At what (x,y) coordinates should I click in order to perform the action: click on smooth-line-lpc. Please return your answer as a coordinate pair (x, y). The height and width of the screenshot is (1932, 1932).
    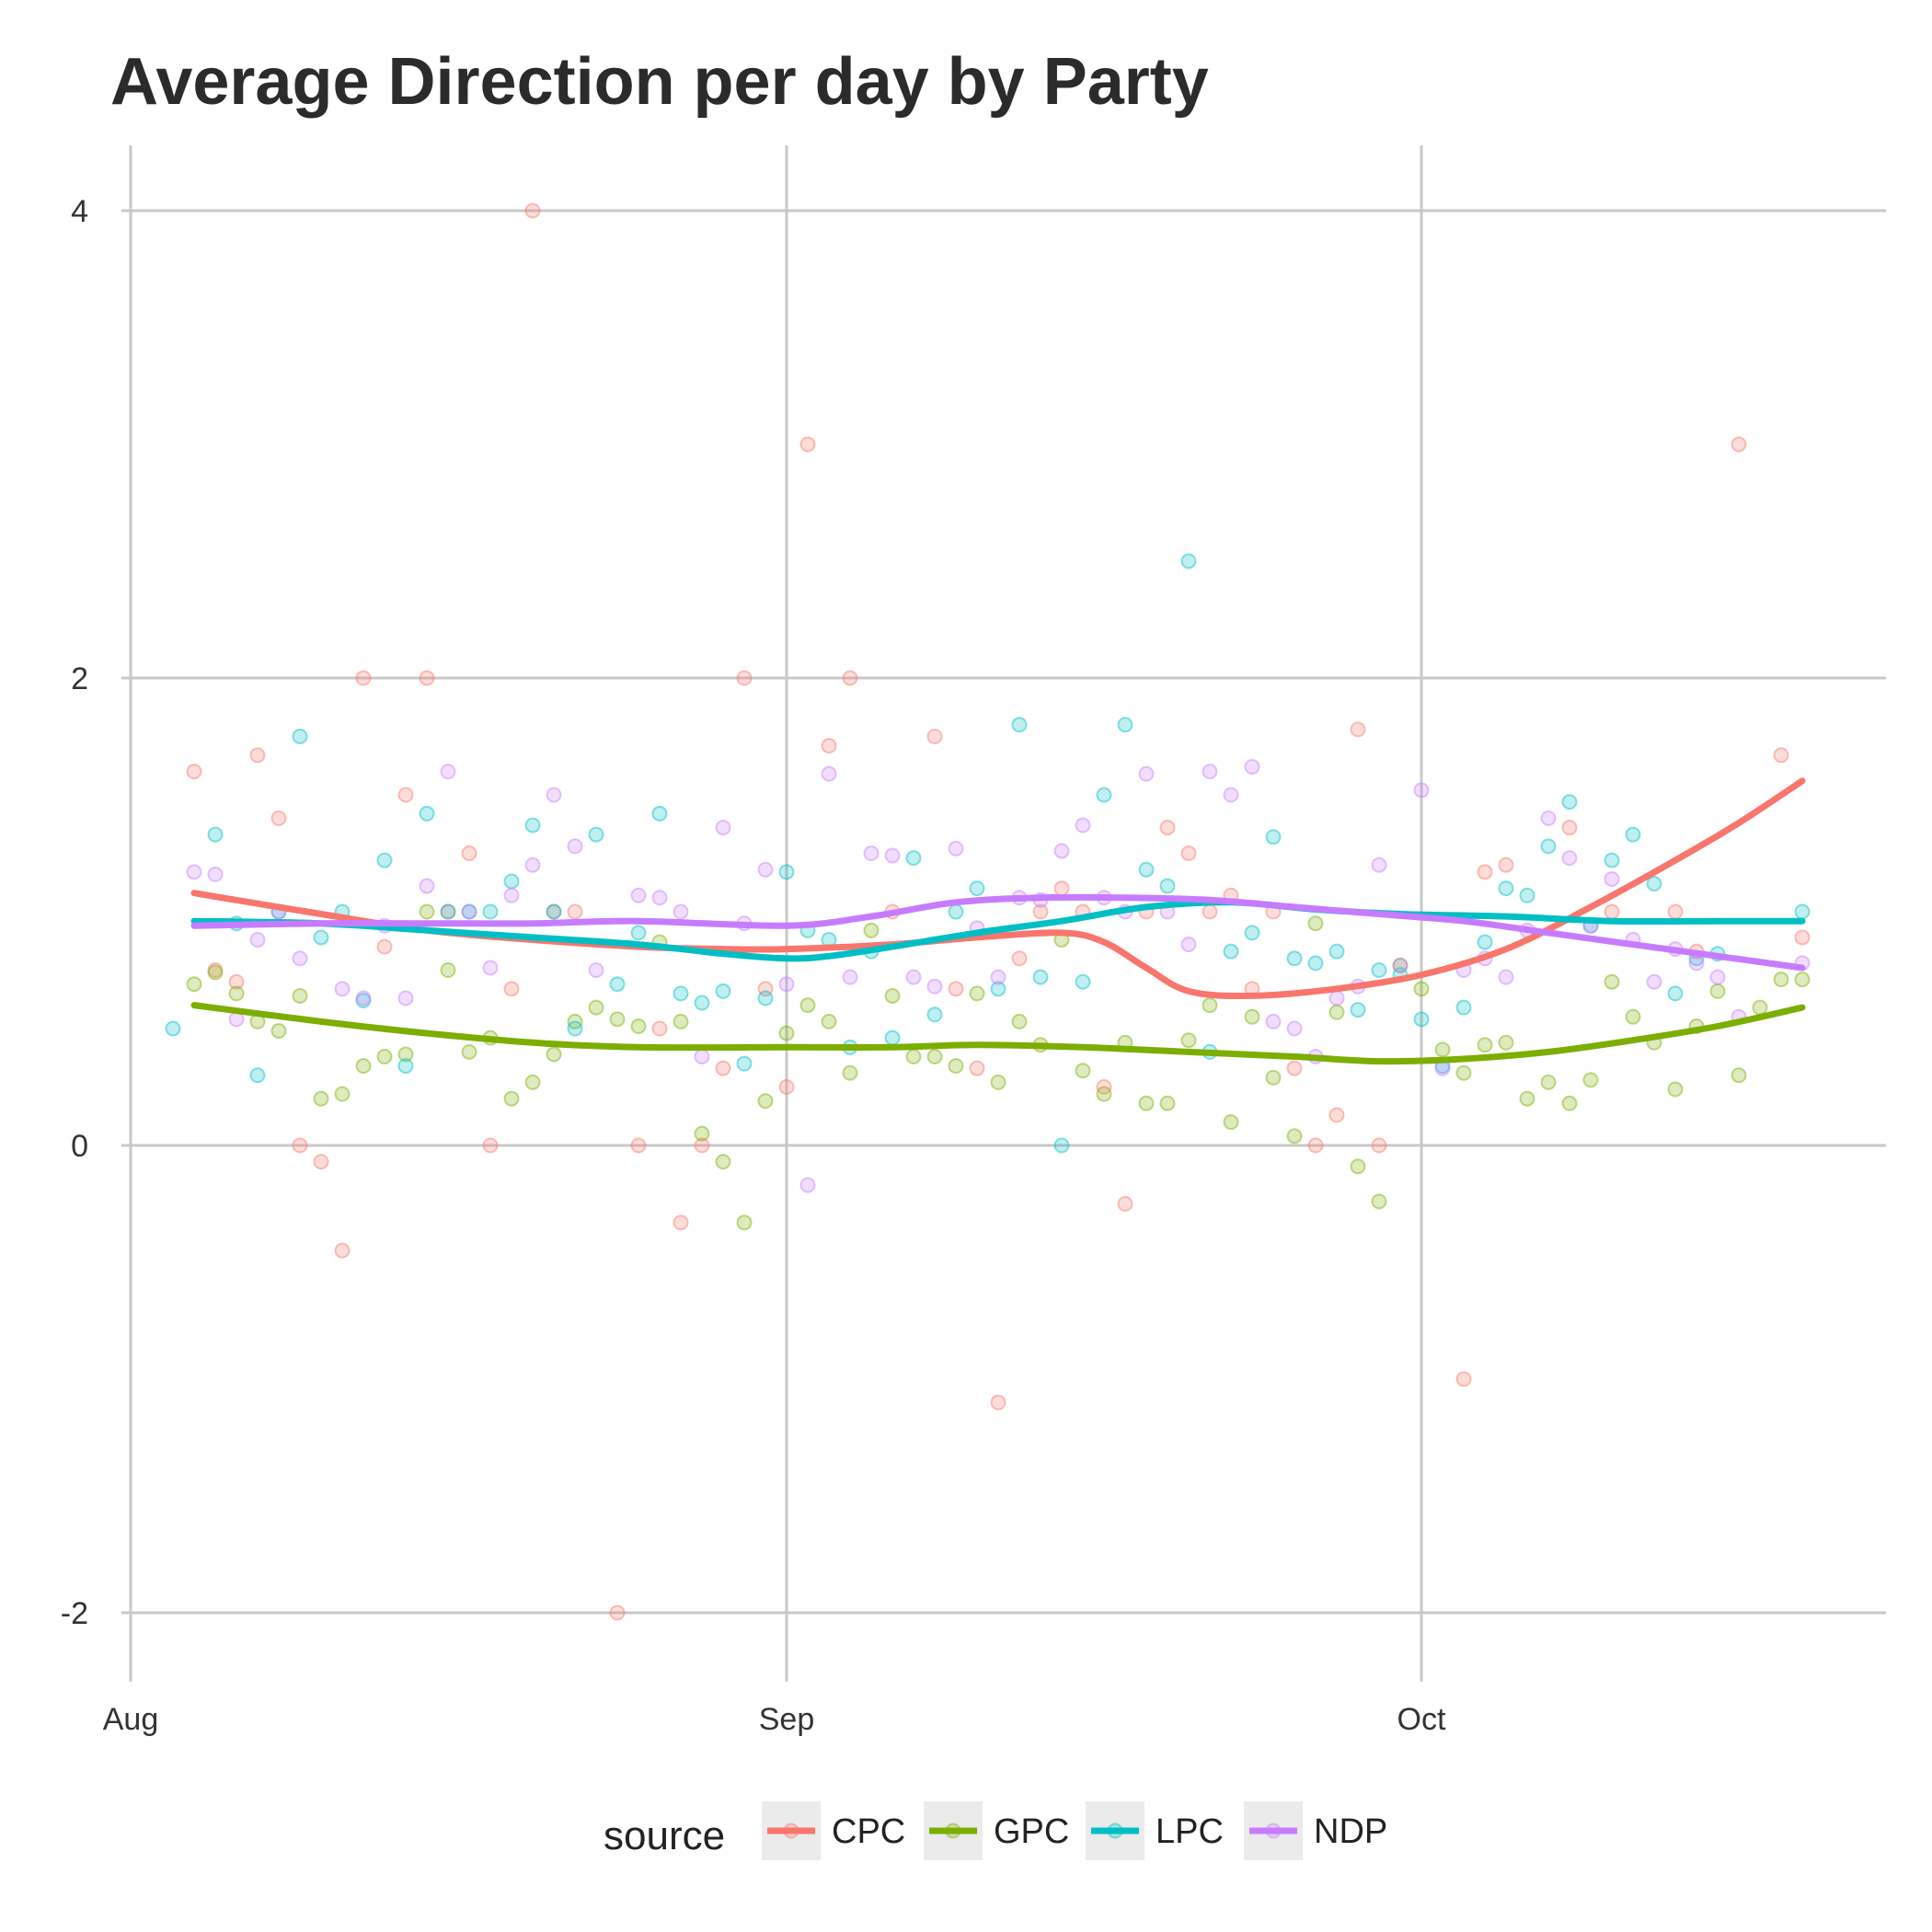
    Looking at the image, I should click on (998, 930).